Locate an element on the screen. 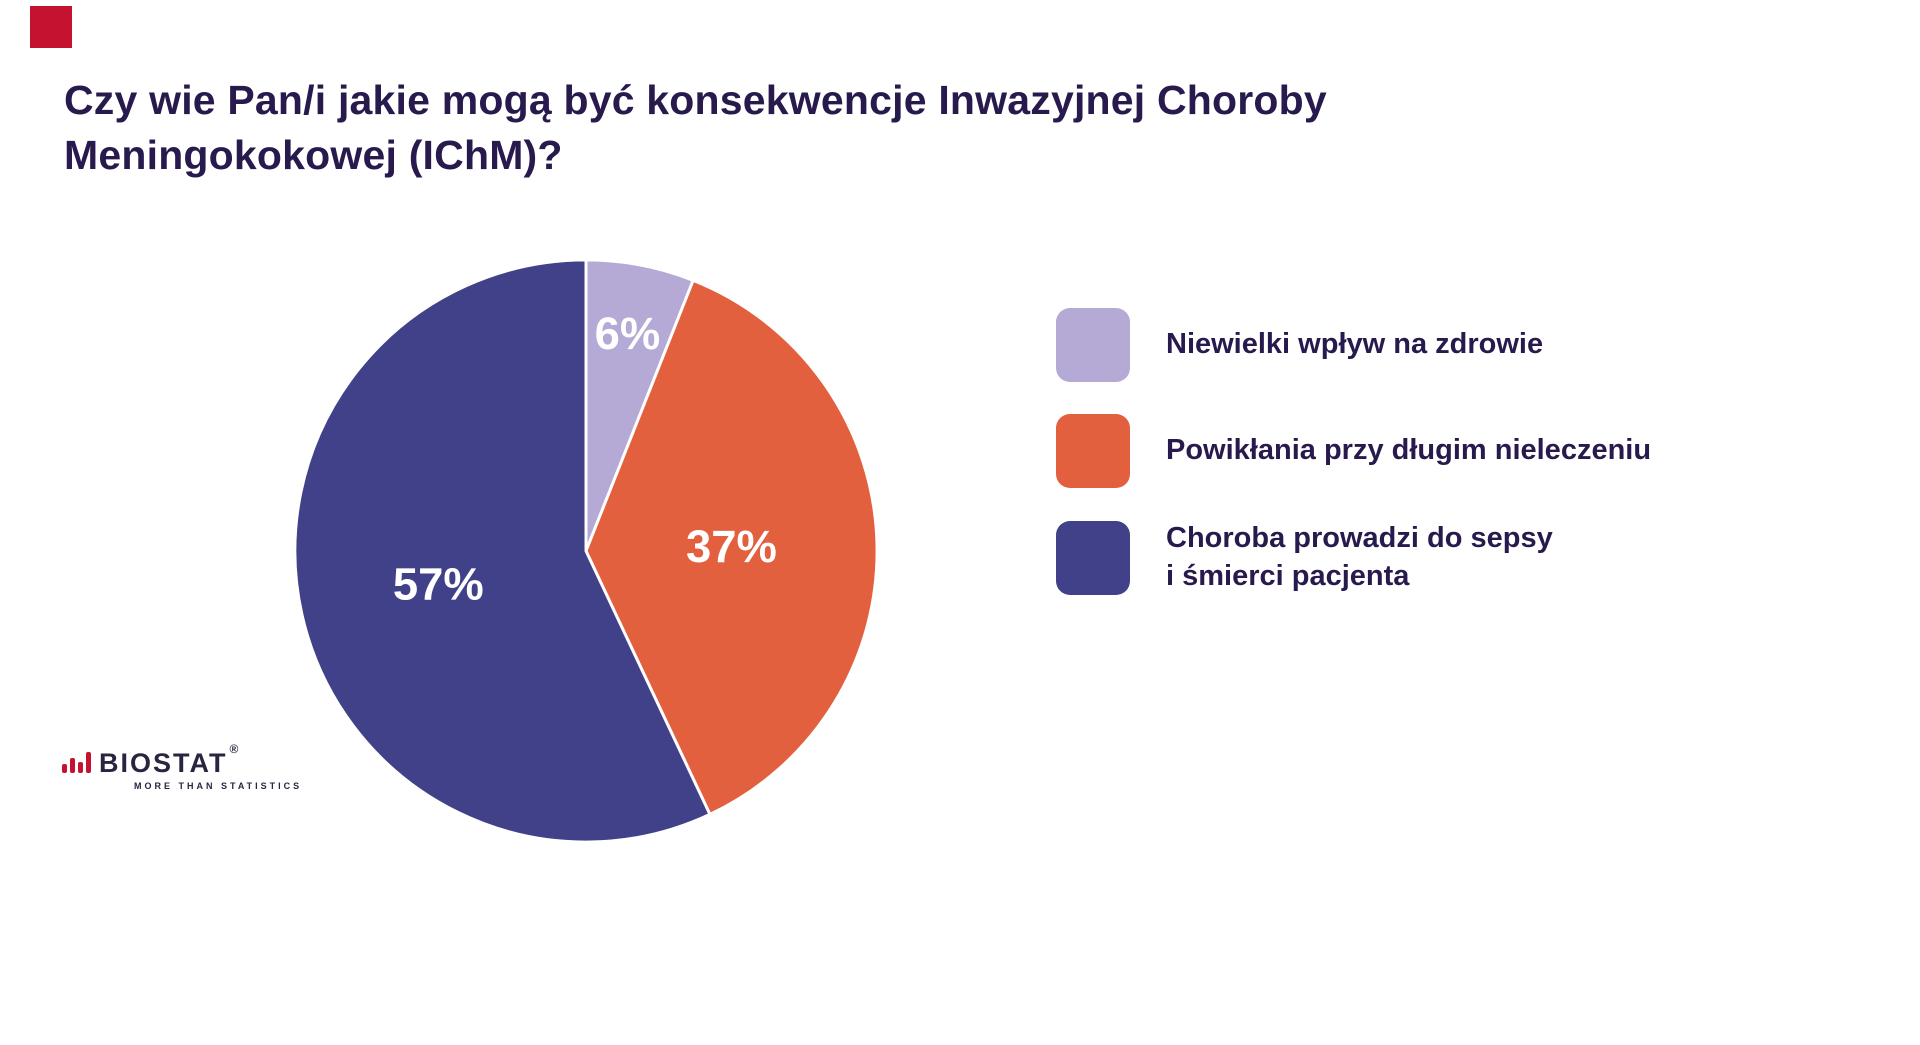 The image size is (1920, 1045). legend-item-niewielki-wplyw: Niewielki wpływ na zdrowie is located at coordinates (1353, 345).